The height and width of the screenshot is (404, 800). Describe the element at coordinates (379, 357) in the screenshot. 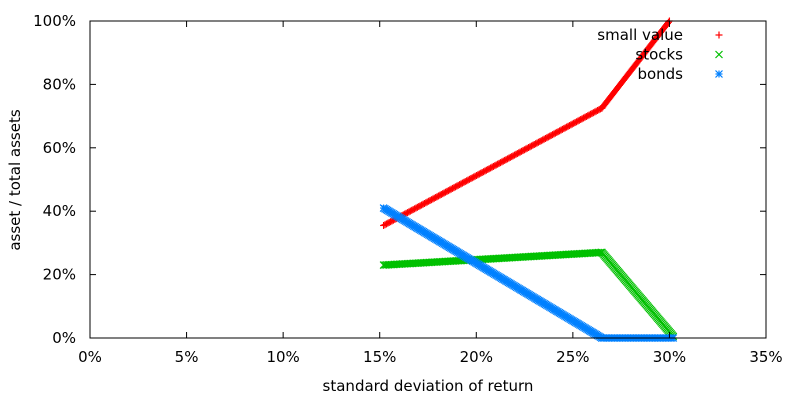

I see `x-tick-label: 15%` at that location.